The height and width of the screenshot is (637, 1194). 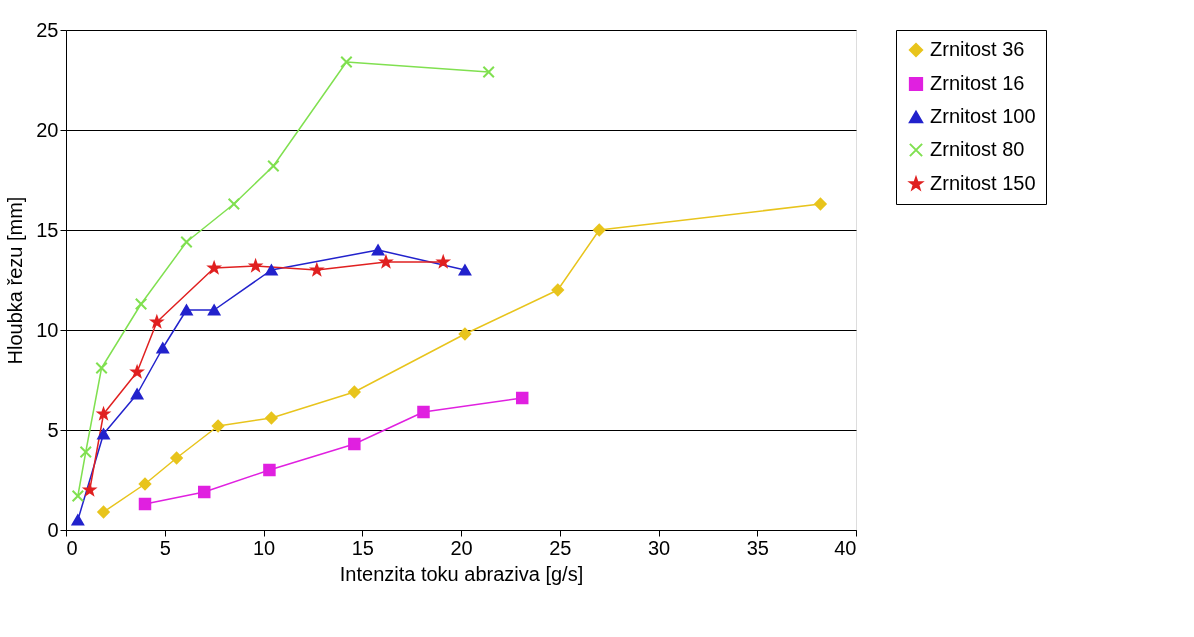 I want to click on legend-label: Zrnitost 100, so click(x=983, y=116).